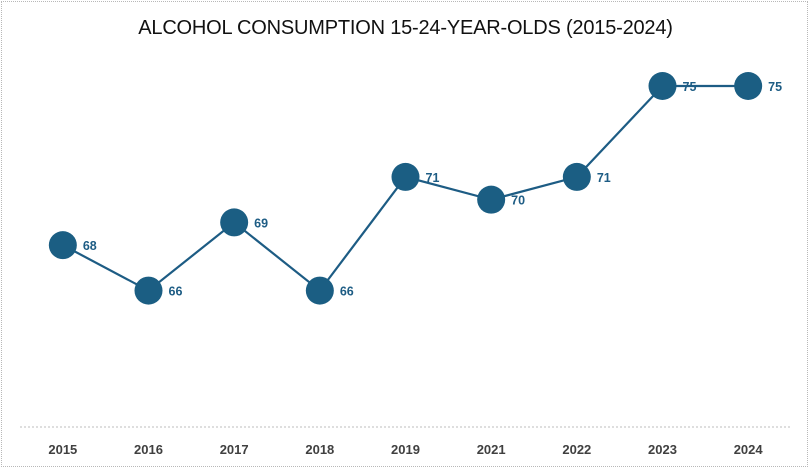  Describe the element at coordinates (261, 223) in the screenshot. I see `data-label: 69` at that location.